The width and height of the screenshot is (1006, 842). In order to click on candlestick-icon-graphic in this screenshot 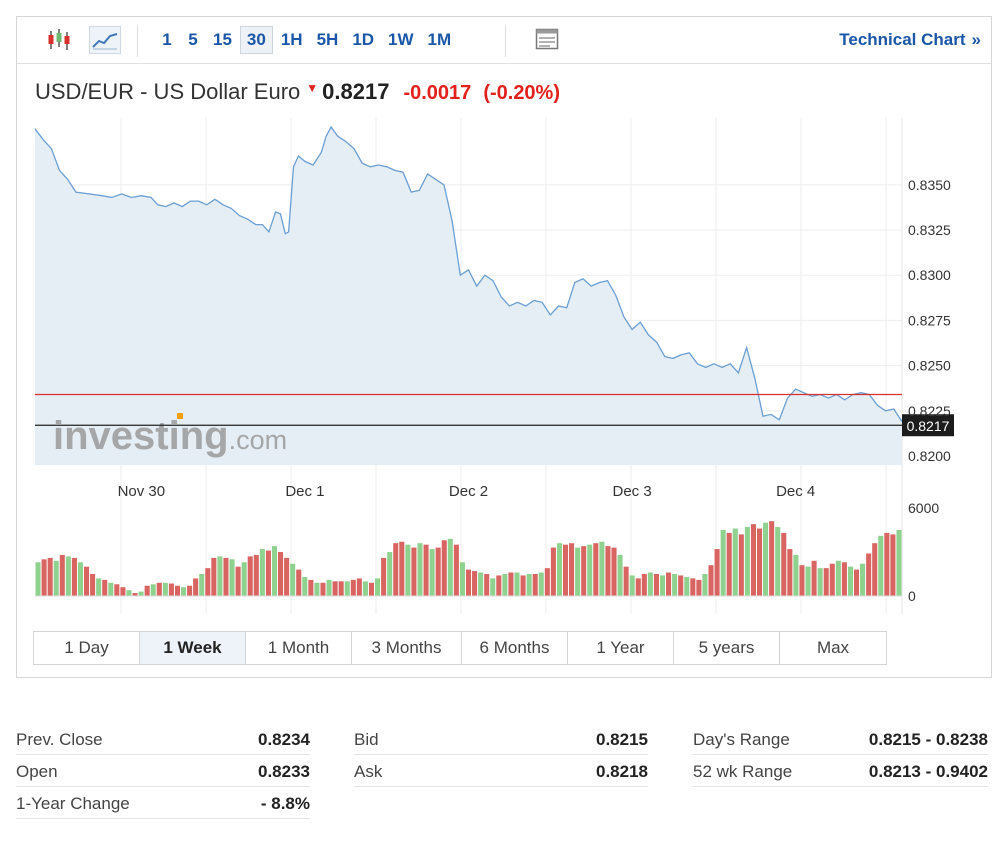, I will do `click(59, 39)`.